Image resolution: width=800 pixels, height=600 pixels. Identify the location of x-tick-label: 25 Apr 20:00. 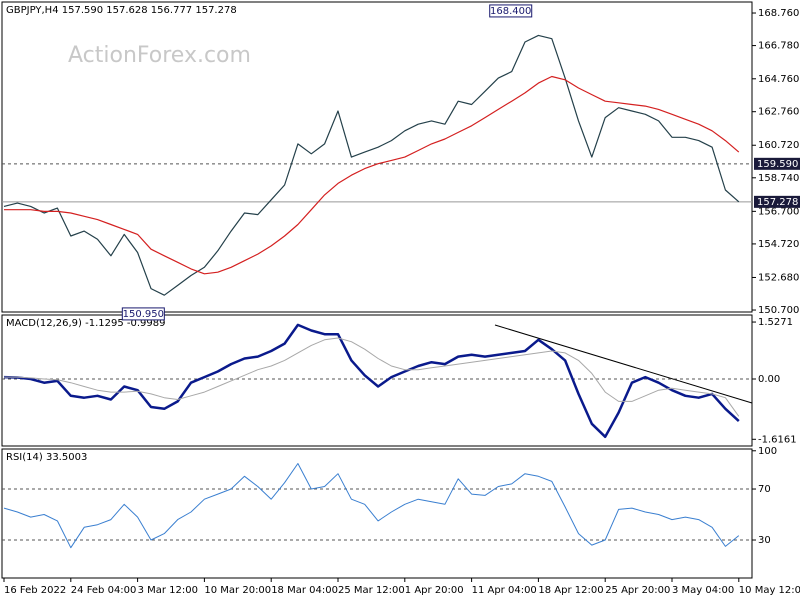
(637, 590).